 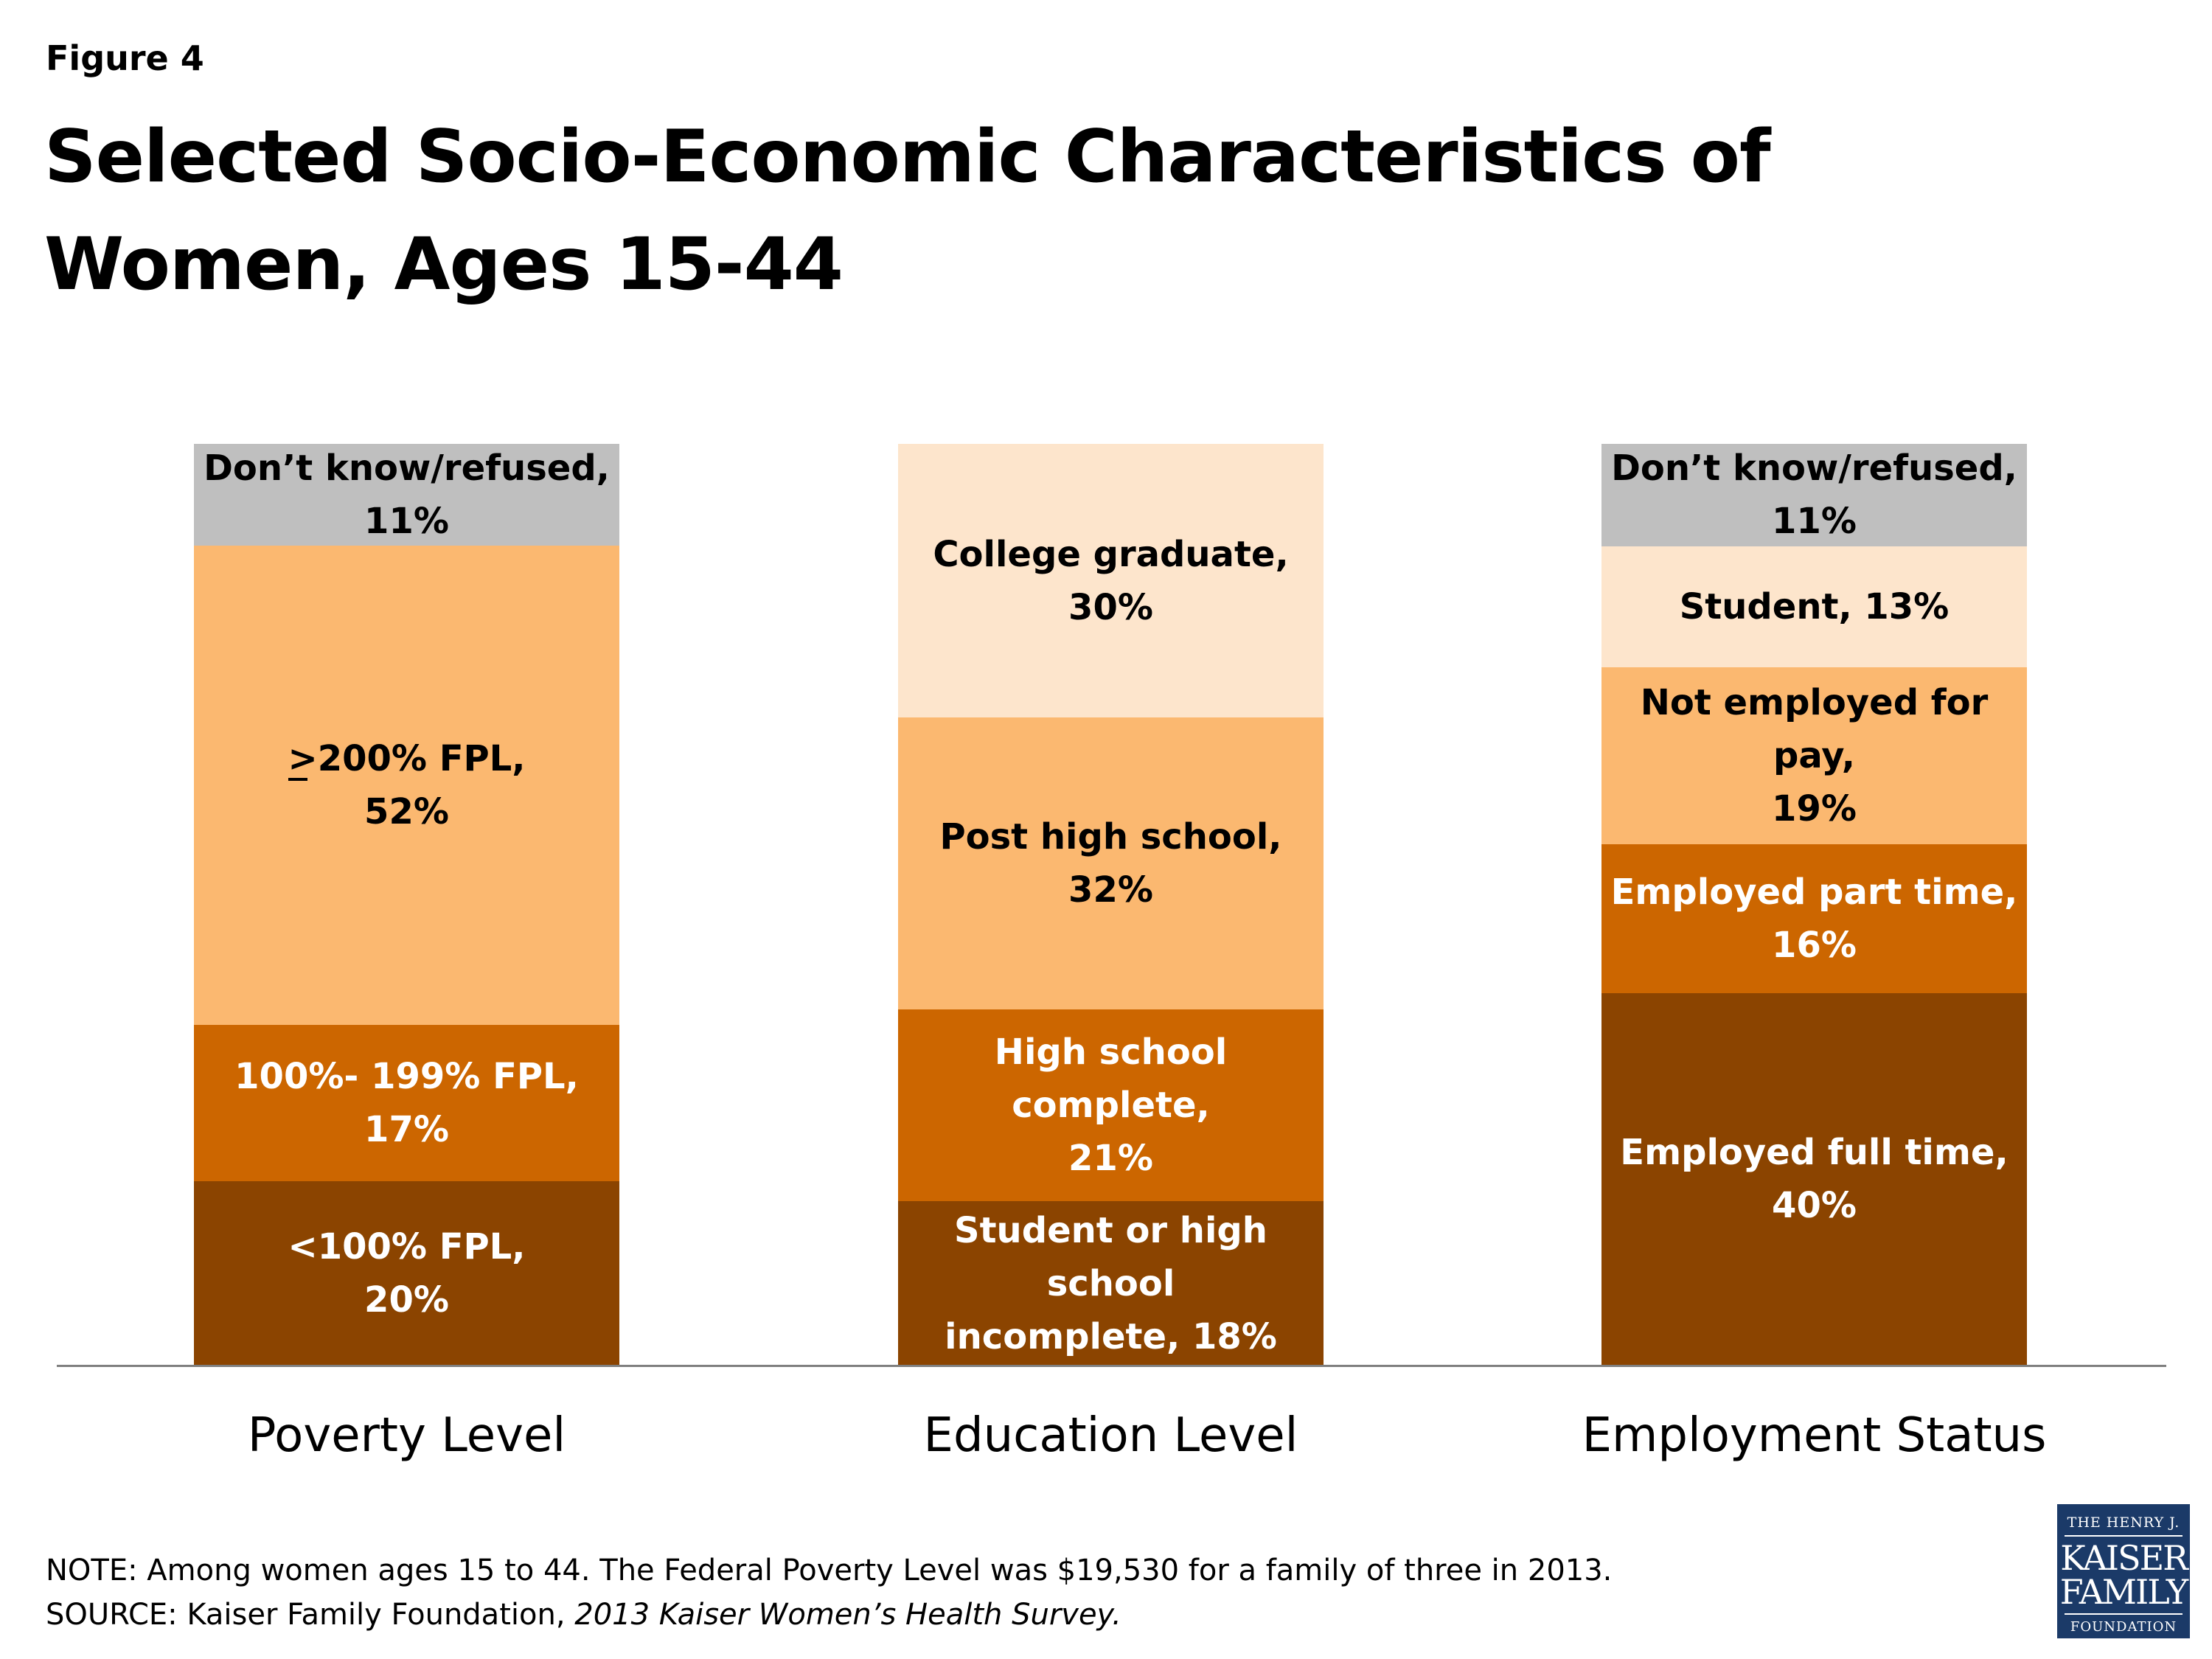 I want to click on logo-line2: KAISER, so click(x=2124, y=1558).